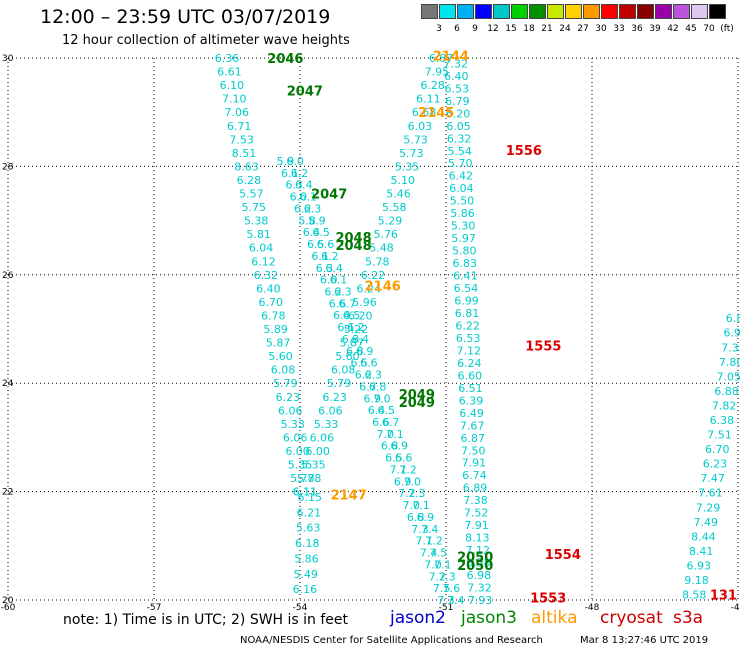  I want to click on swh-value: 7.80, so click(729, 362).